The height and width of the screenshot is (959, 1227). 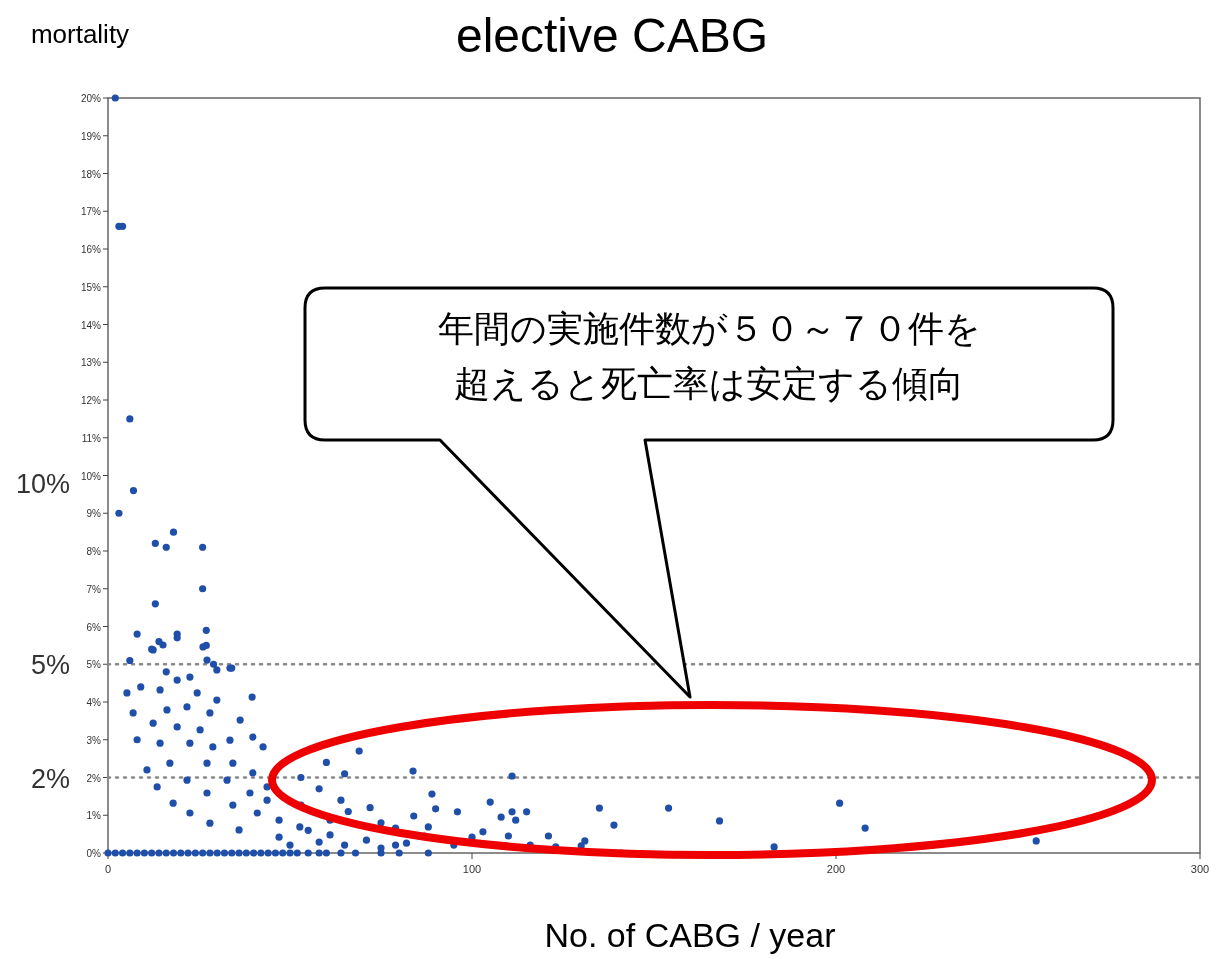 What do you see at coordinates (91, 212) in the screenshot?
I see `y-tick-label: 17%` at bounding box center [91, 212].